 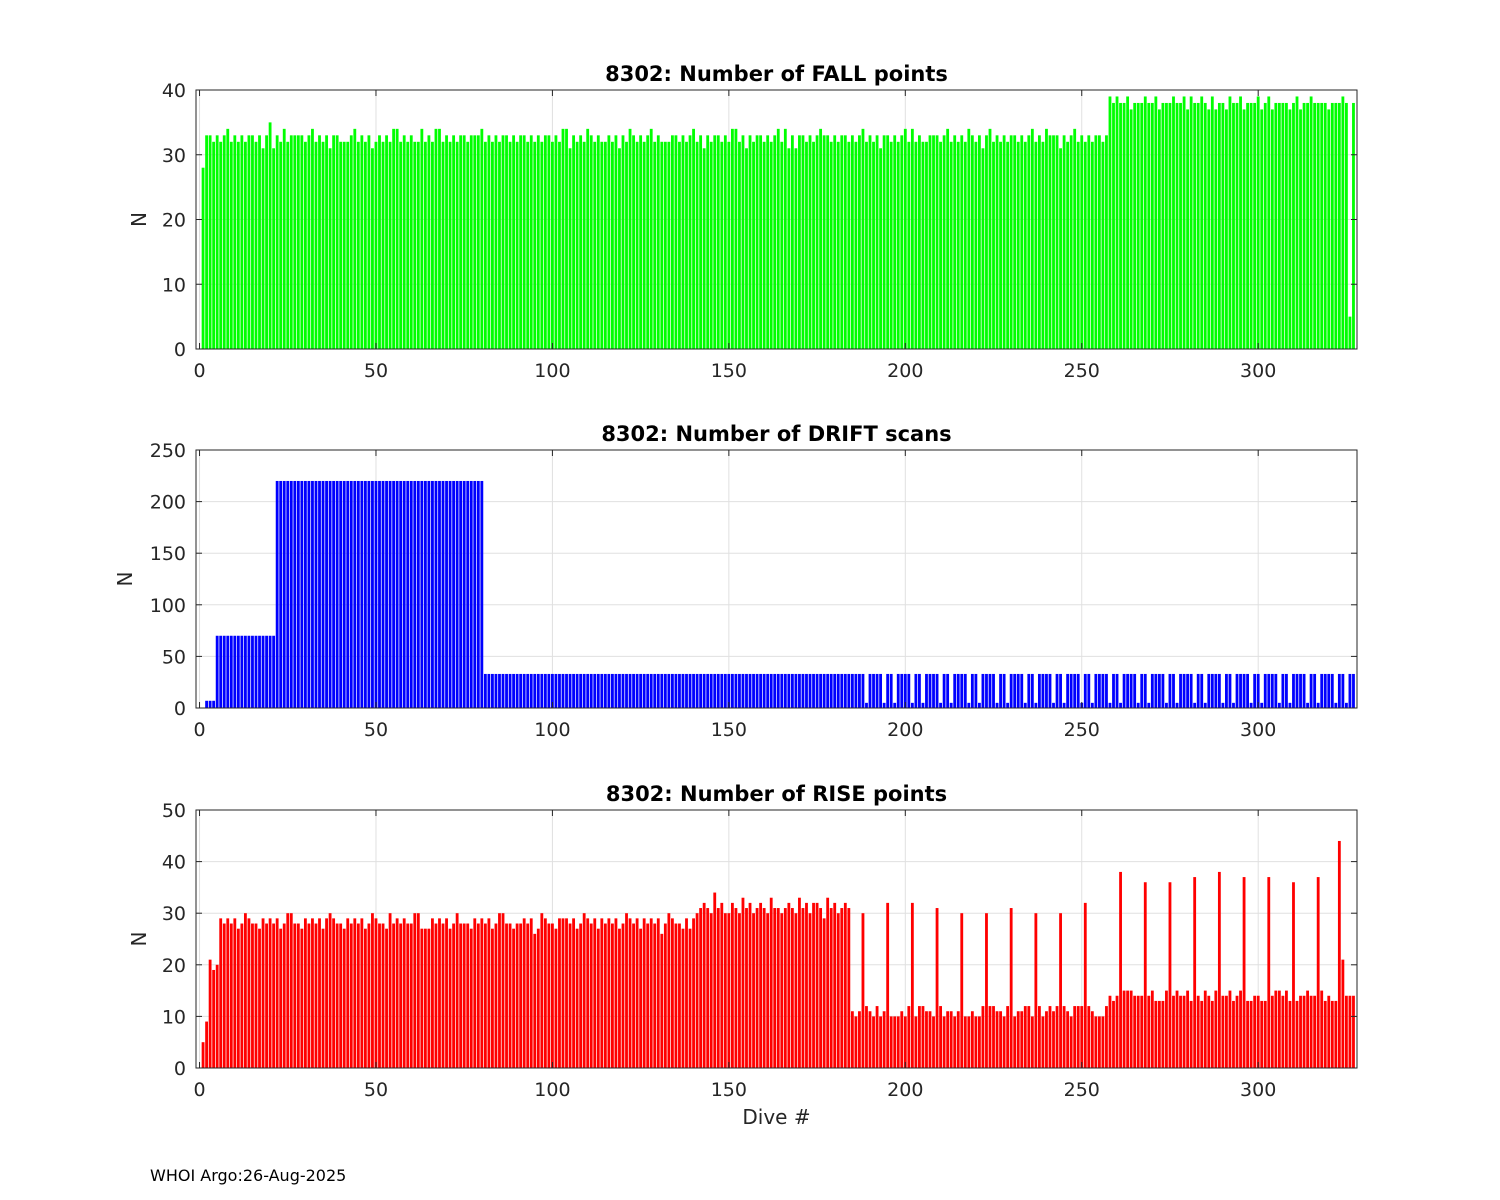 What do you see at coordinates (729, 730) in the screenshot?
I see `x-tick-label: 150` at bounding box center [729, 730].